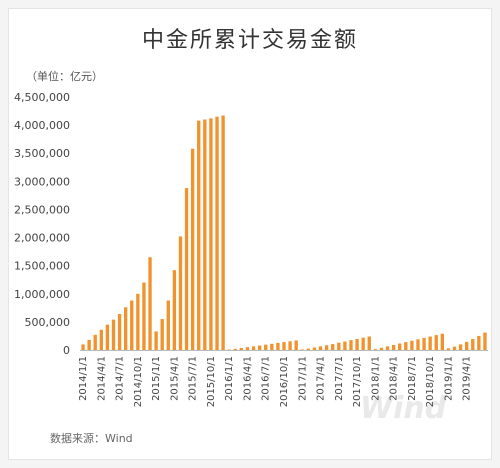  I want to click on x-tick-label: 2014/4/1, so click(101, 378).